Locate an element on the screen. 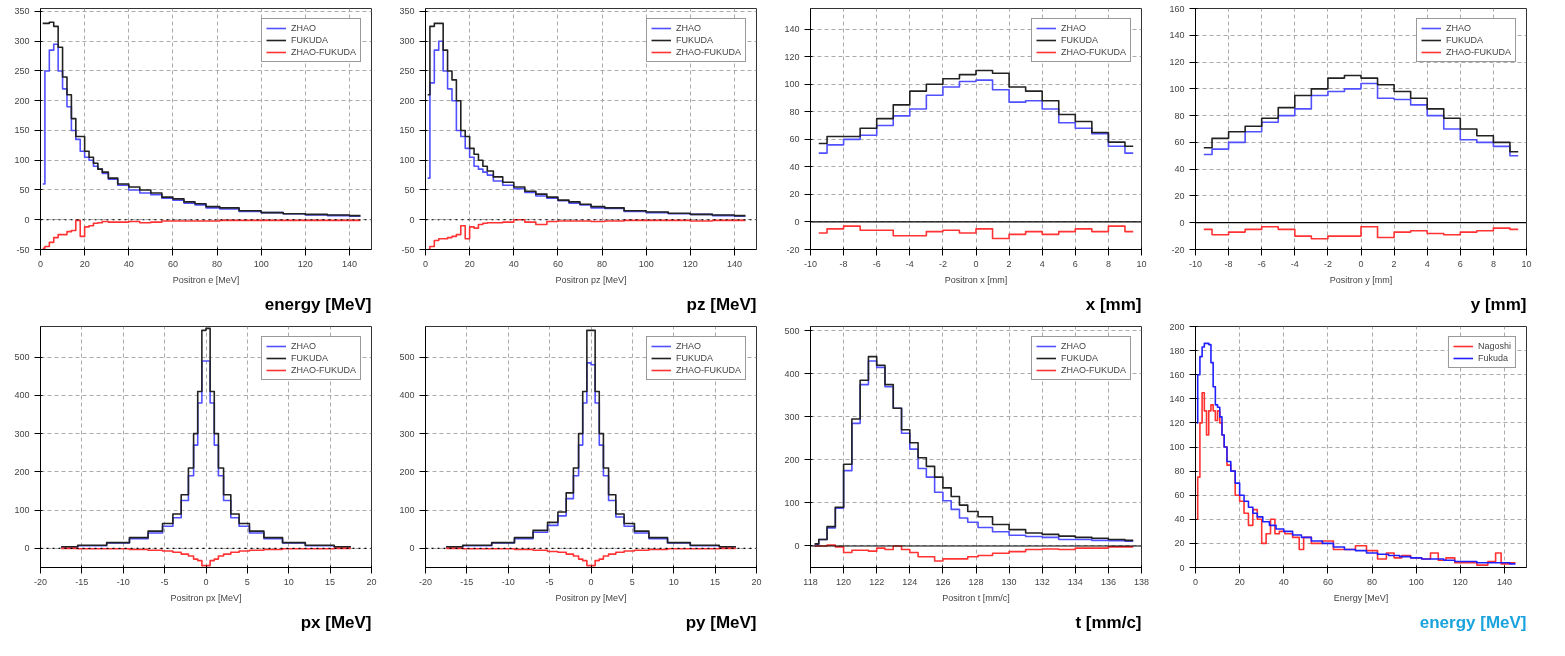  x-tick-label: -15 is located at coordinates (467, 581).